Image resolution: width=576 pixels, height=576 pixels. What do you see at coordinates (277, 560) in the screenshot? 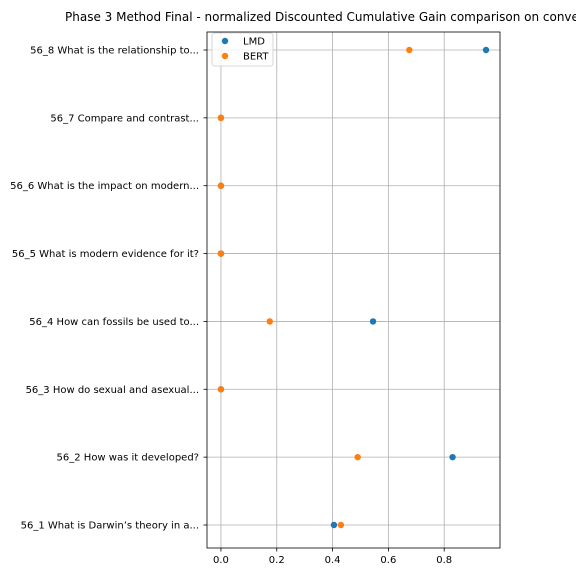
I see `x-tick-label: 0.2` at bounding box center [277, 560].